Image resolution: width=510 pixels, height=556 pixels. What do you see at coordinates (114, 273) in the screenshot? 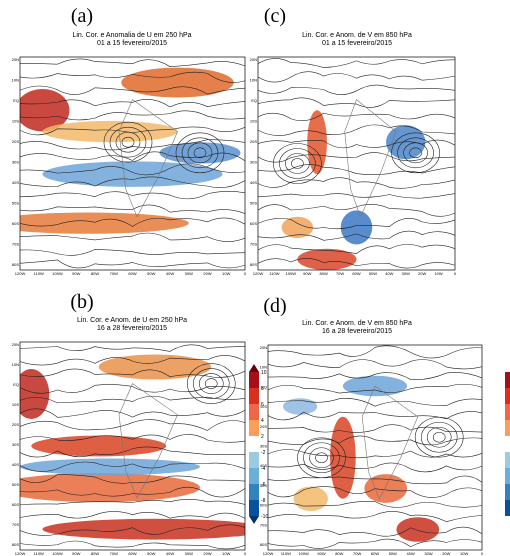
I see `lon-label: 70W` at bounding box center [114, 273].